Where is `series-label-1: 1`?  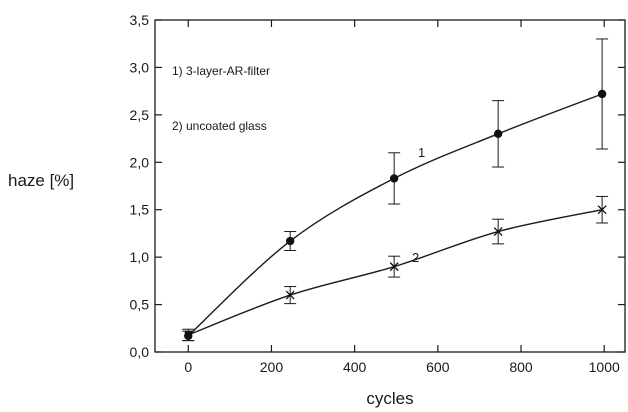 series-label-1: 1 is located at coordinates (421, 152).